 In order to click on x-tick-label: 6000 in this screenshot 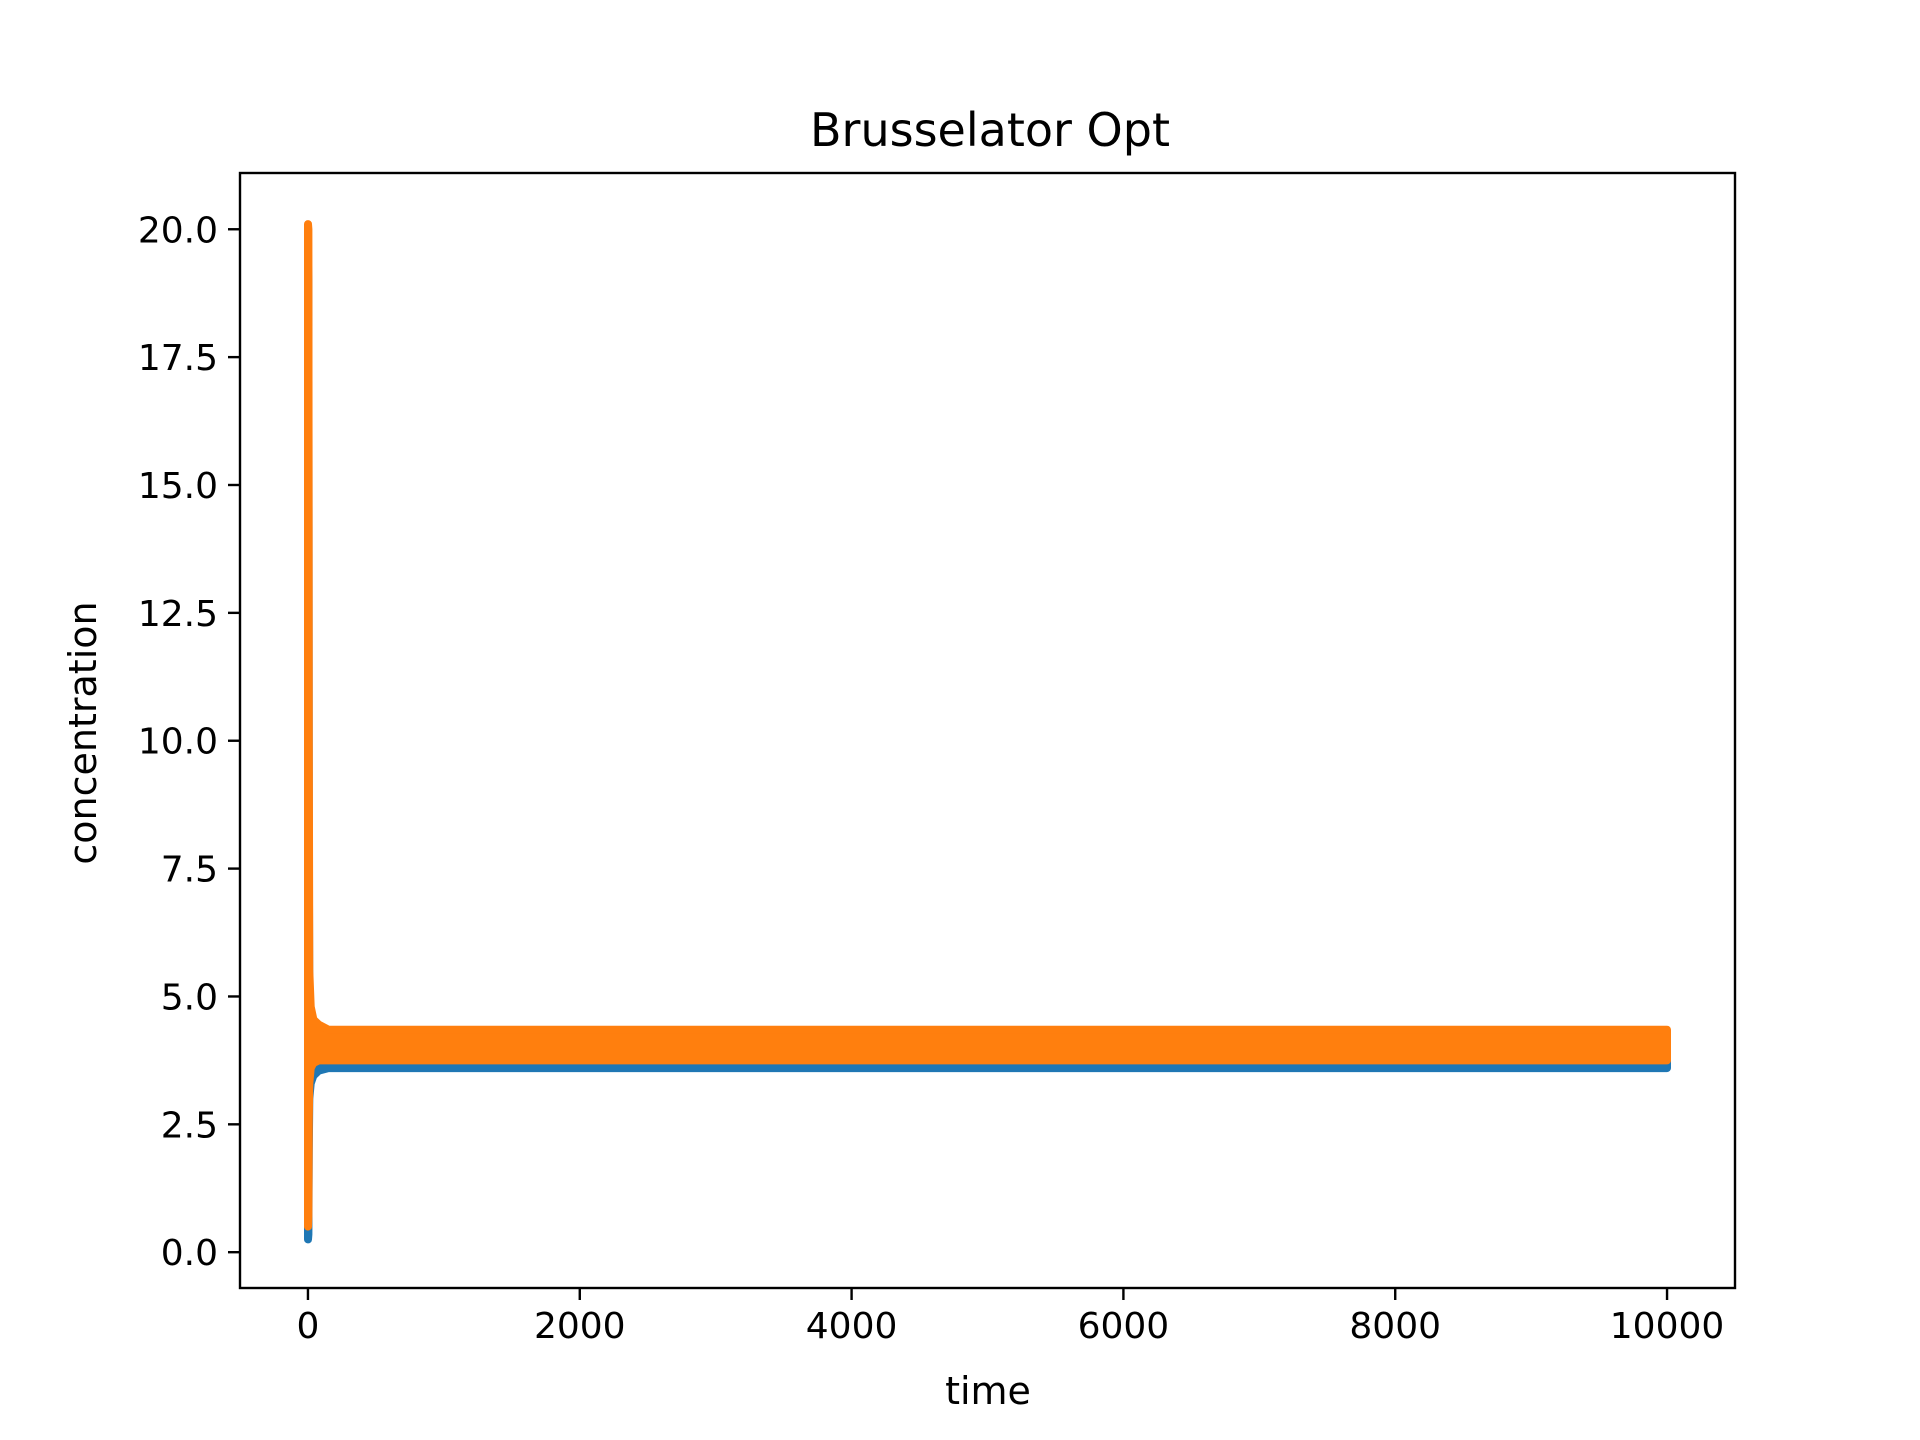, I will do `click(1124, 1326)`.